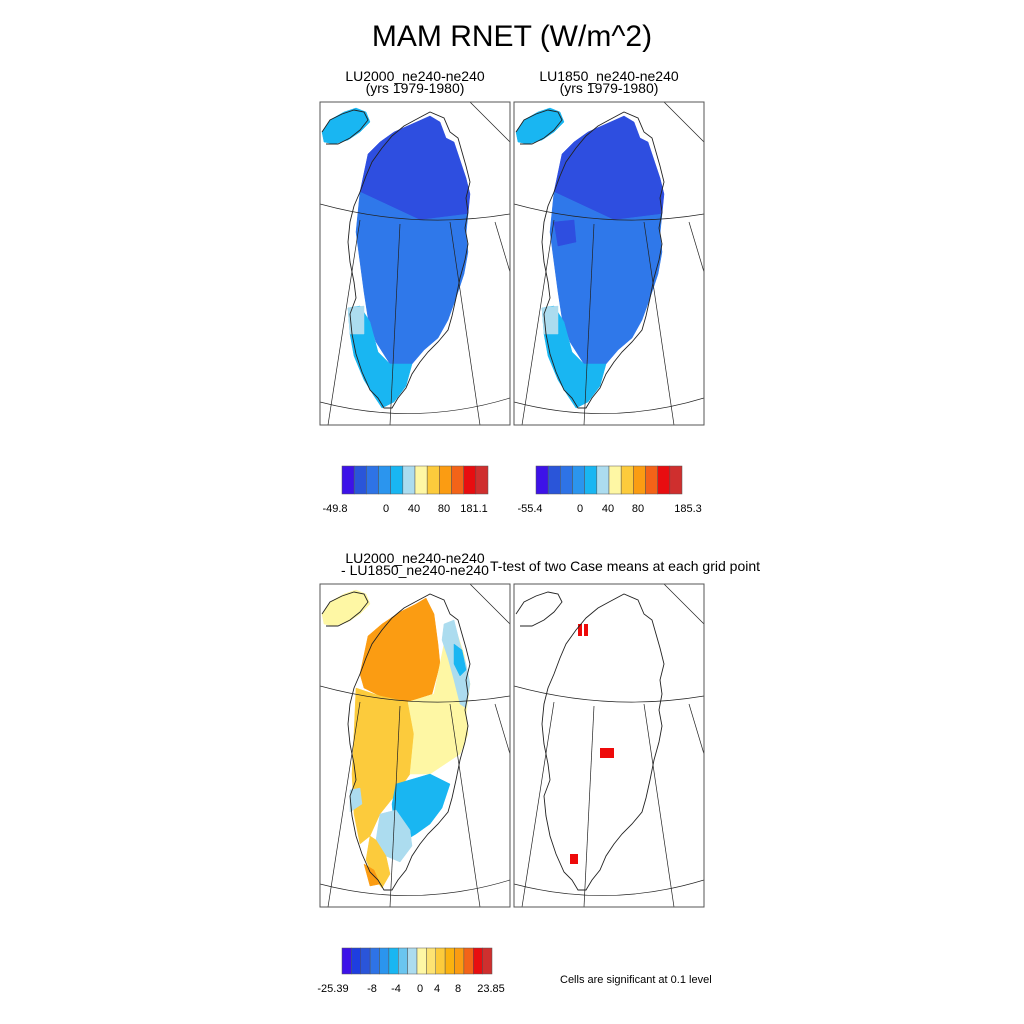  Describe the element at coordinates (415, 88) in the screenshot. I see `panel1-title-line2: (yrs 1979-1980)` at that location.